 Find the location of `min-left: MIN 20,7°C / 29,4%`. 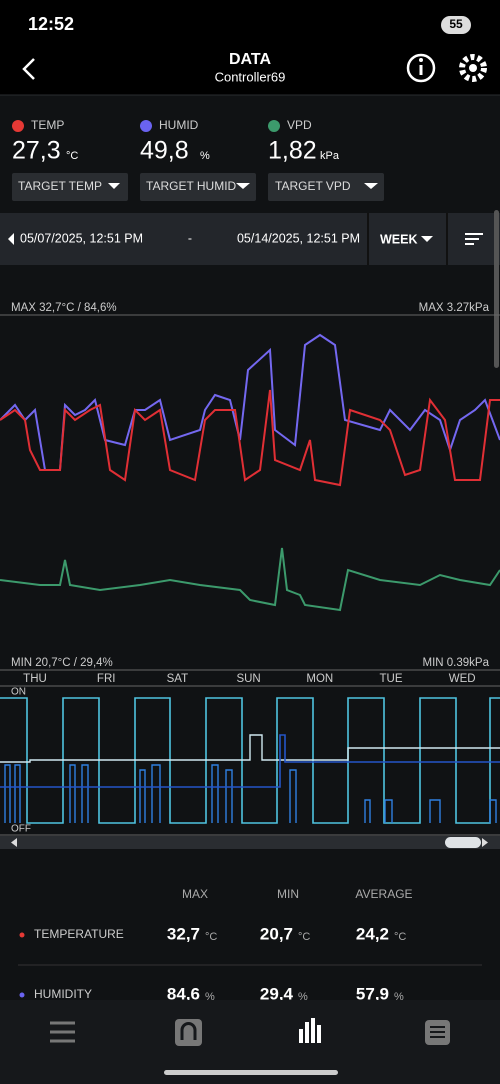

min-left: MIN 20,7°C / 29,4% is located at coordinates (62, 663).